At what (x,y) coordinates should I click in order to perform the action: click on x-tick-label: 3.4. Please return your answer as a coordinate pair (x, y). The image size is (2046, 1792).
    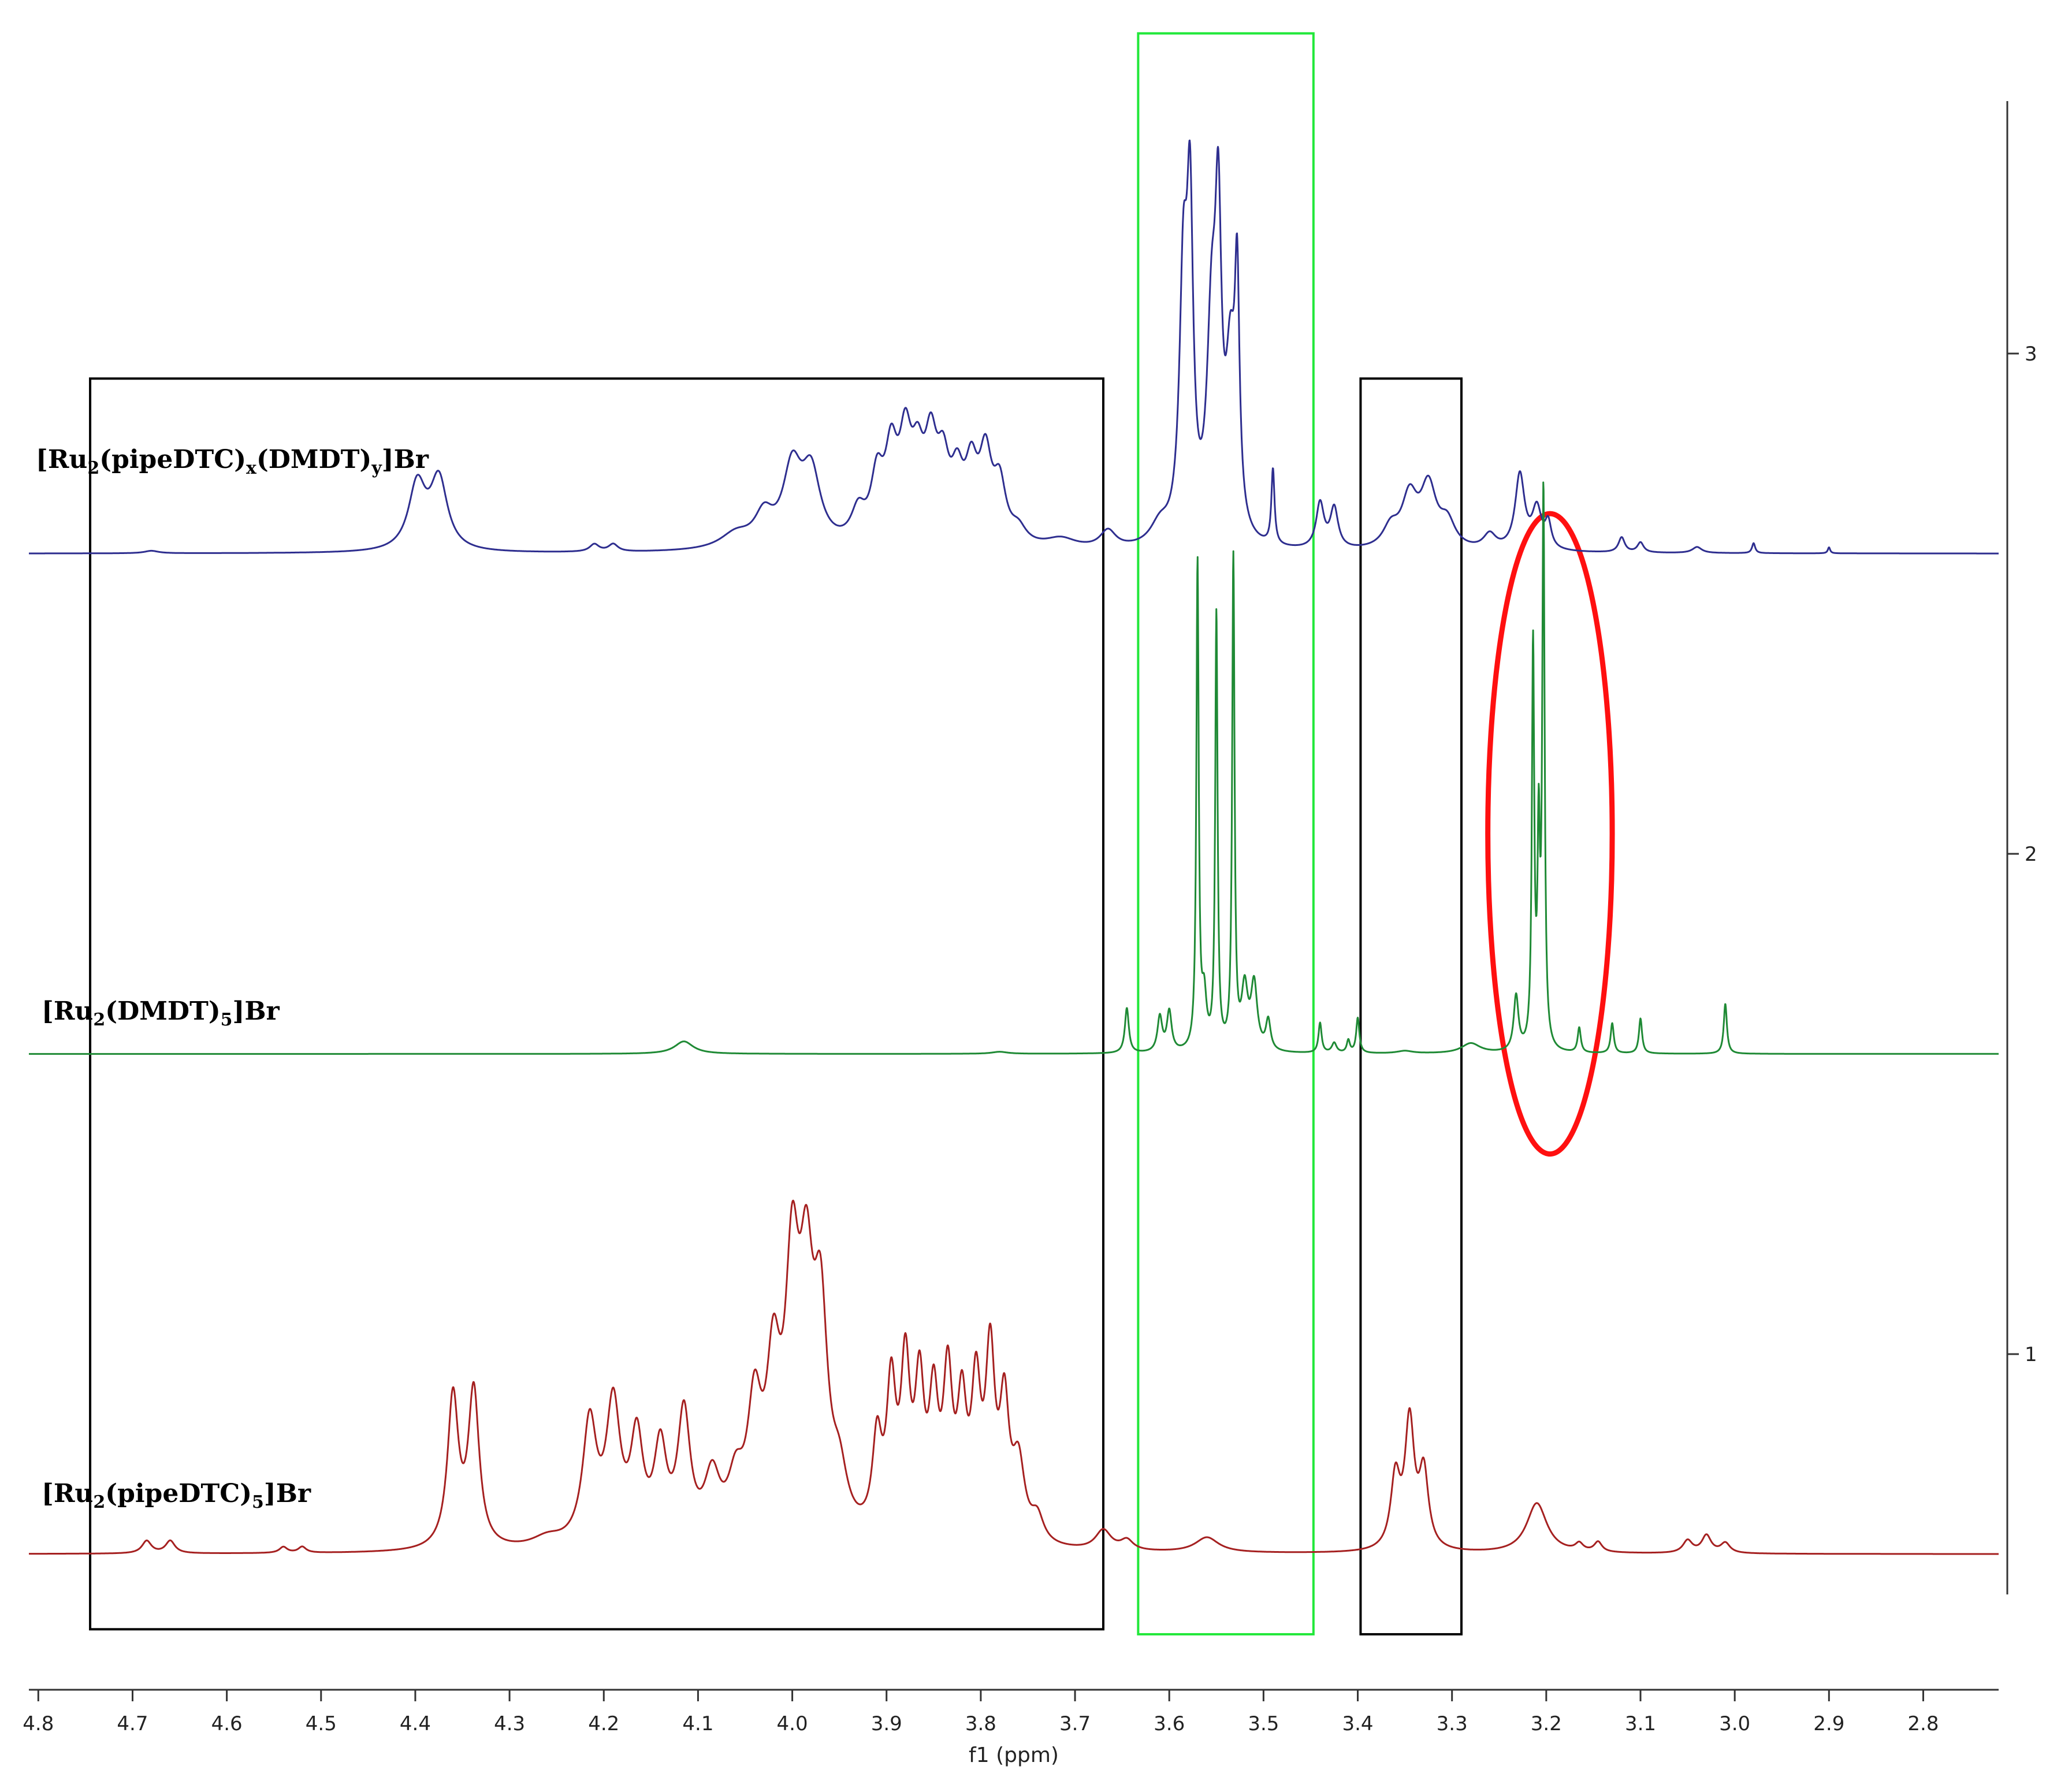
    Looking at the image, I should click on (1357, 1723).